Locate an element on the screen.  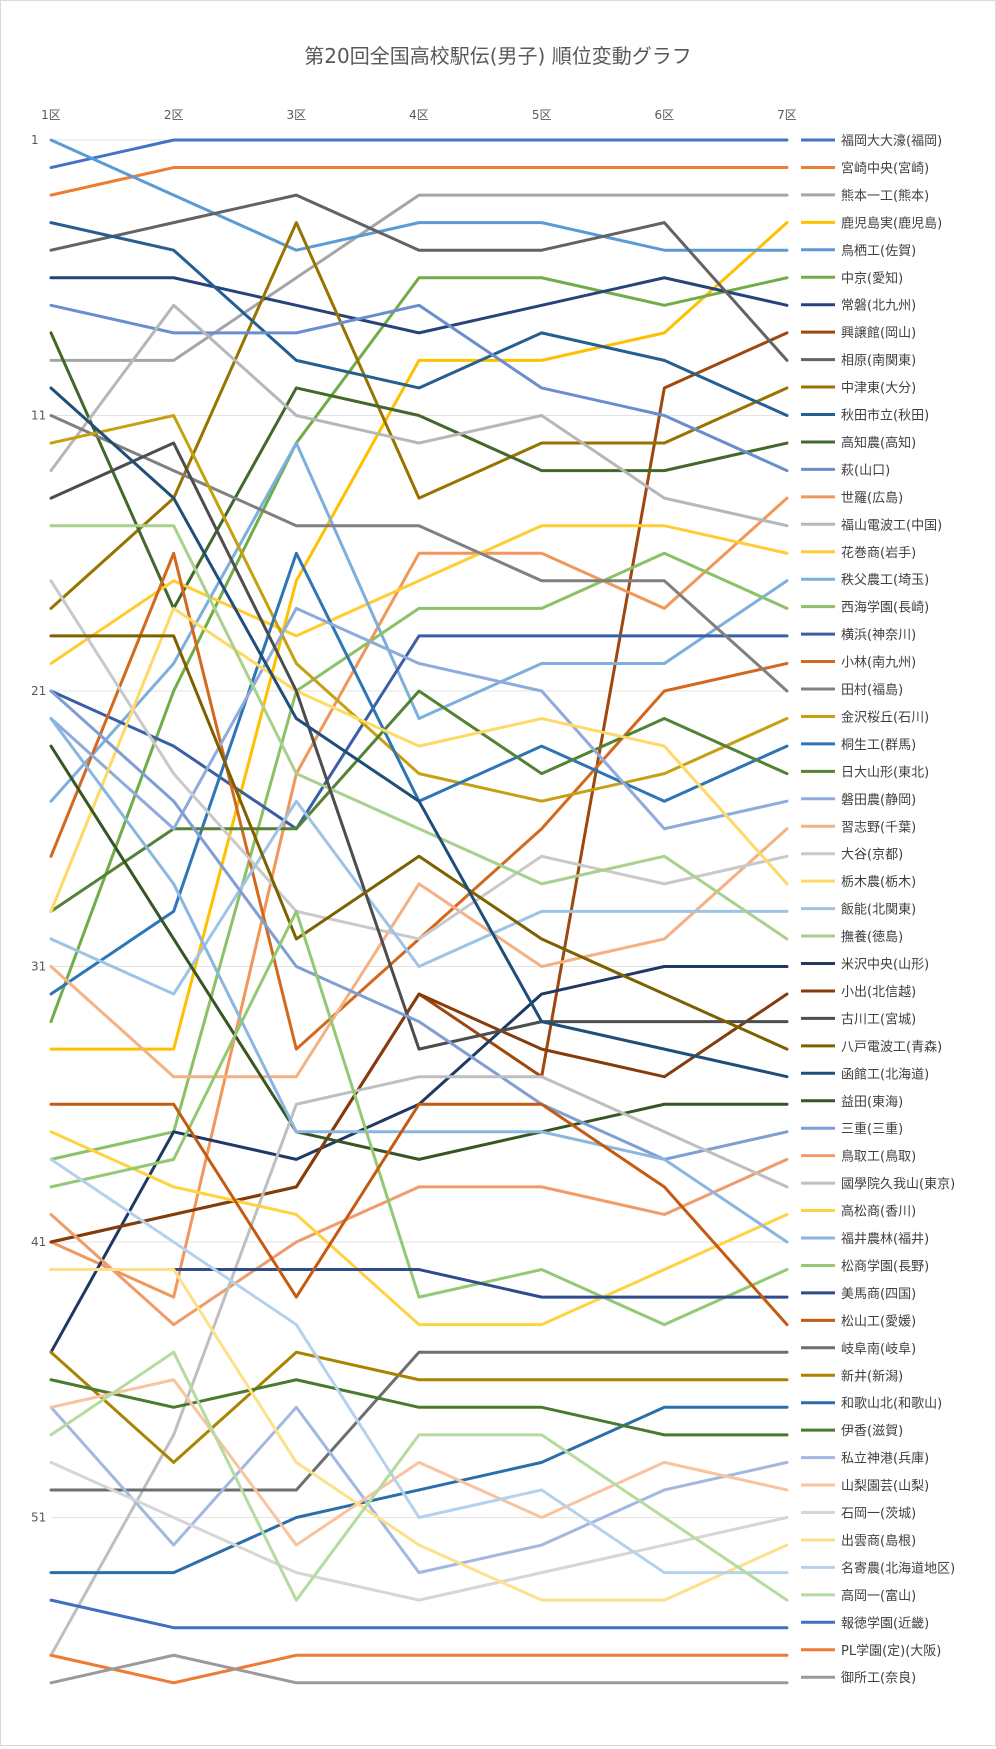
legend-label: 小出(北信越) is located at coordinates (878, 992).